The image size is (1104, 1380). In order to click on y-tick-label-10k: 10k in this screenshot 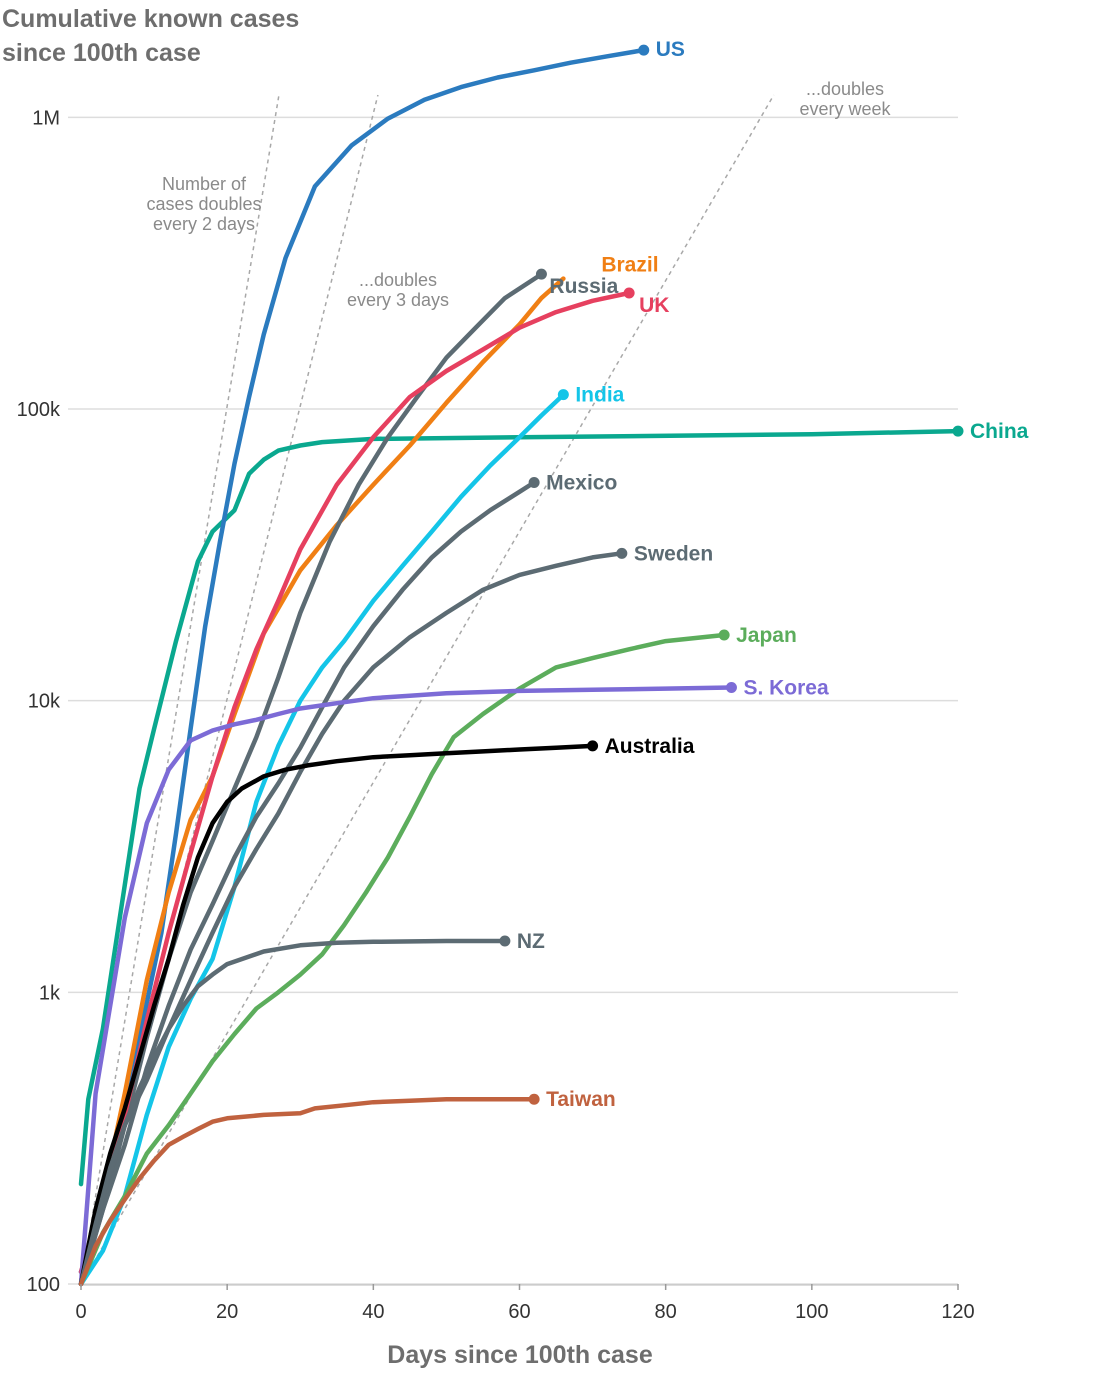, I will do `click(44, 702)`.